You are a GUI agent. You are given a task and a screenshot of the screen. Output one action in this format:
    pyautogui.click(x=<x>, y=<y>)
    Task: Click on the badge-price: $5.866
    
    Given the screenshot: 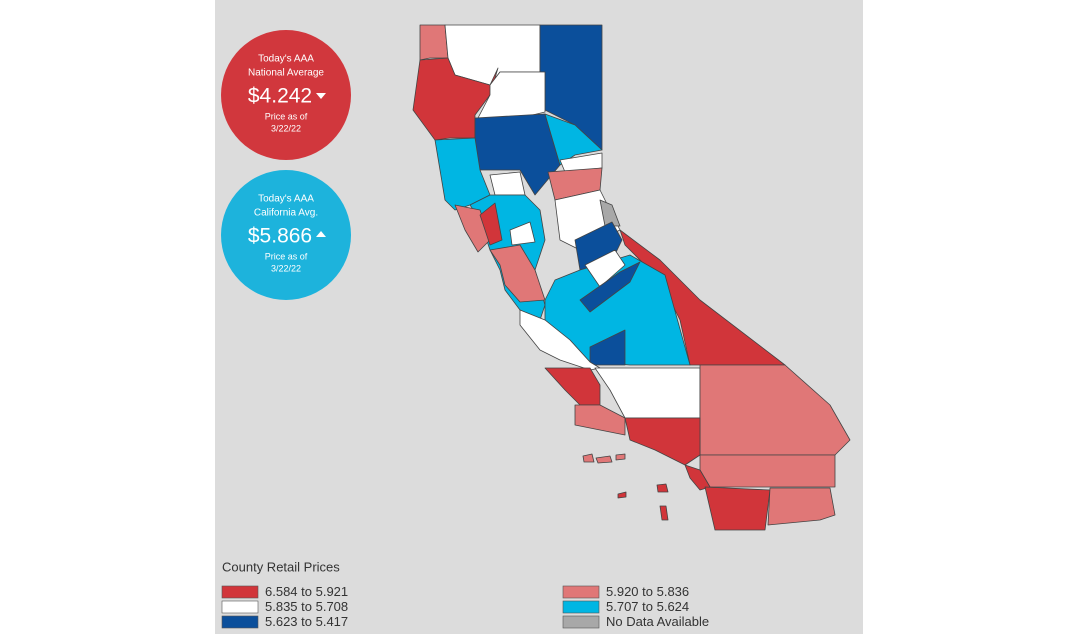 What is the action you would take?
    pyautogui.click(x=280, y=236)
    